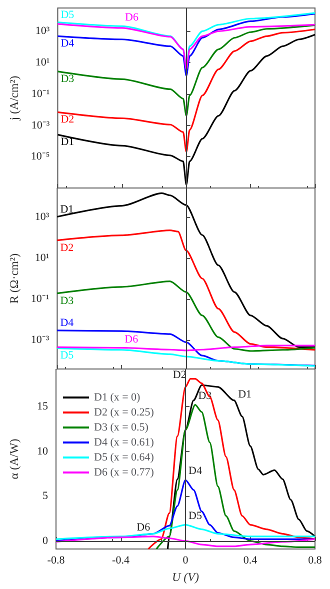 Image resolution: width=330 pixels, height=589 pixels. Describe the element at coordinates (124, 472) in the screenshot. I see `legend-label: D6 (x = 0.77)` at that location.